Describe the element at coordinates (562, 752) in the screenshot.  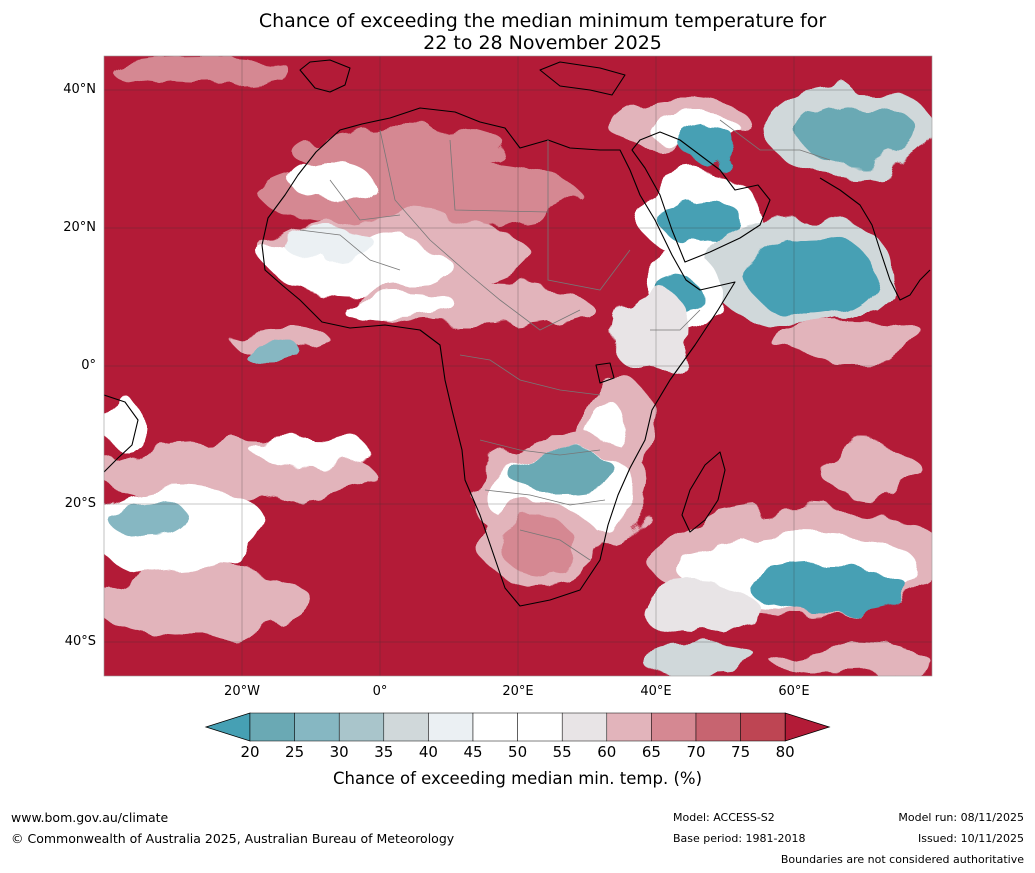
I see `colorbar-tick-label: 55` at that location.